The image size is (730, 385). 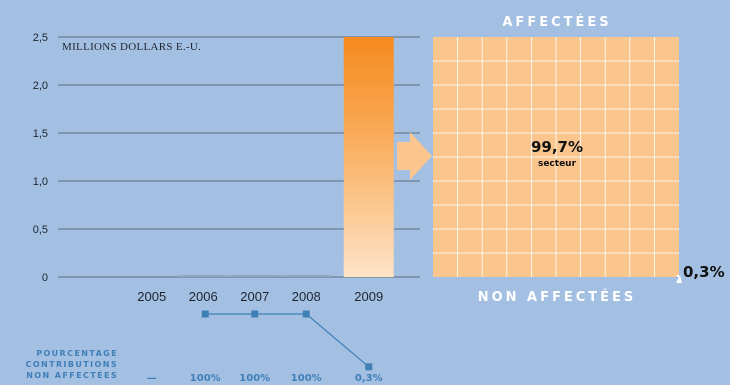 What do you see at coordinates (72, 374) in the screenshot?
I see `row-label-line-3: NON AFFECTÉES` at bounding box center [72, 374].